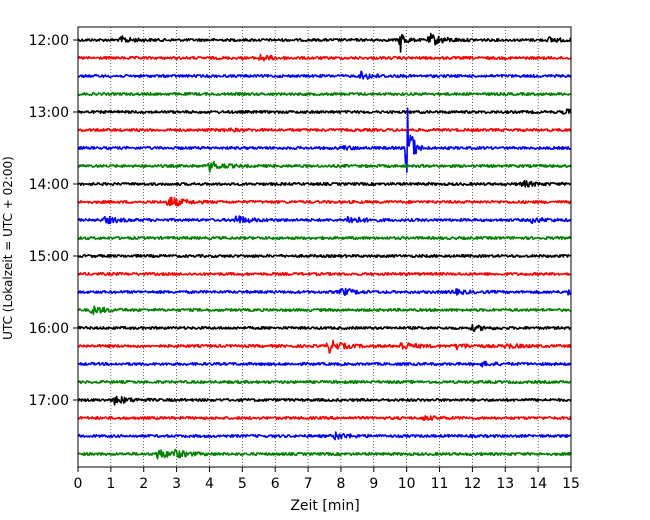 The height and width of the screenshot is (520, 650). Describe the element at coordinates (8, 248) in the screenshot. I see `y-axis-label: UTC (Lokalzeit = UTC + 02:00)` at that location.